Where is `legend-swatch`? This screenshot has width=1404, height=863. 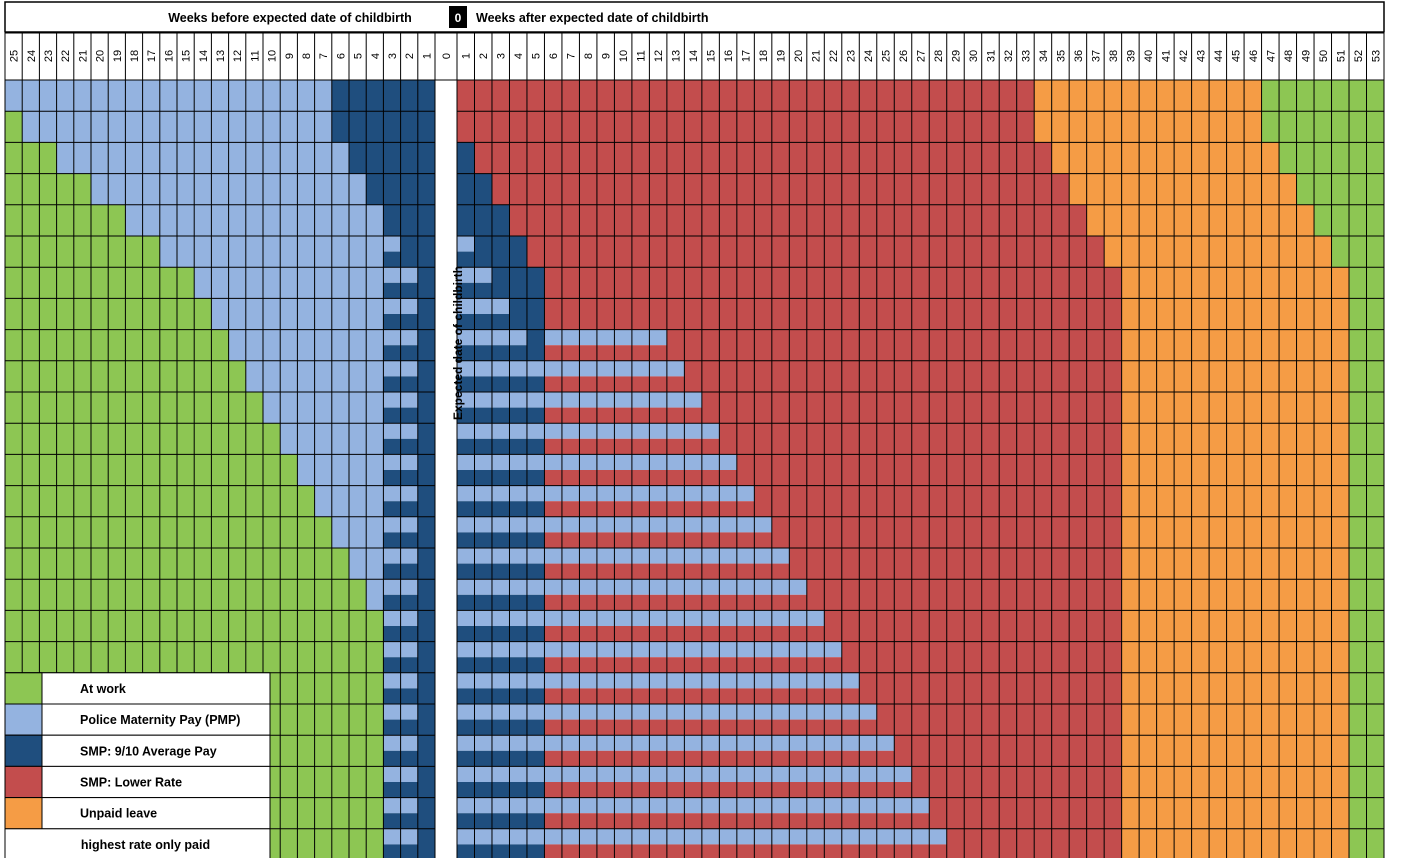
legend-swatch is located at coordinates (23, 750).